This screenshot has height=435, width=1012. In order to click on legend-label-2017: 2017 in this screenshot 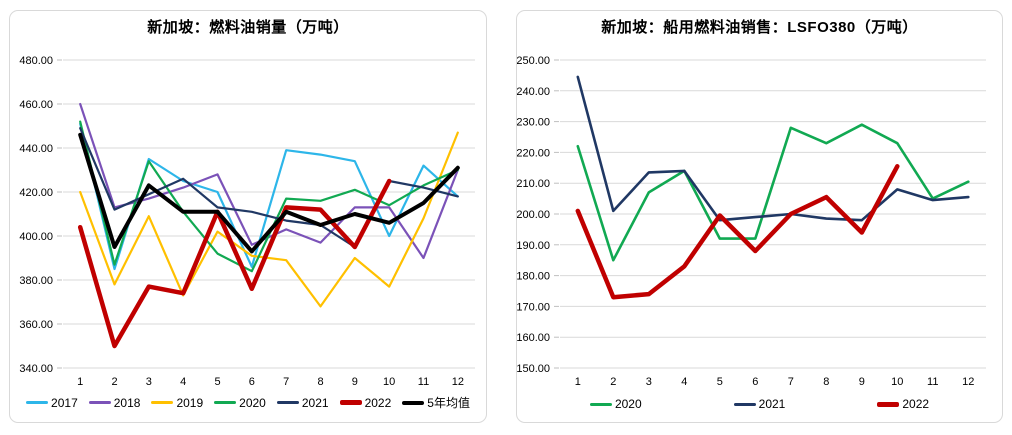, I will do `click(64, 402)`.